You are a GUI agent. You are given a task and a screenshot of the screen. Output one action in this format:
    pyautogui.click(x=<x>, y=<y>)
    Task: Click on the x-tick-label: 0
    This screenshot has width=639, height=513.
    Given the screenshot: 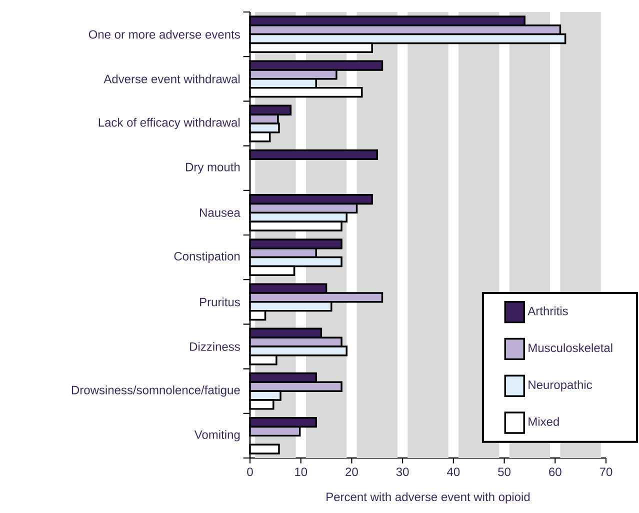 What is the action you would take?
    pyautogui.click(x=250, y=472)
    